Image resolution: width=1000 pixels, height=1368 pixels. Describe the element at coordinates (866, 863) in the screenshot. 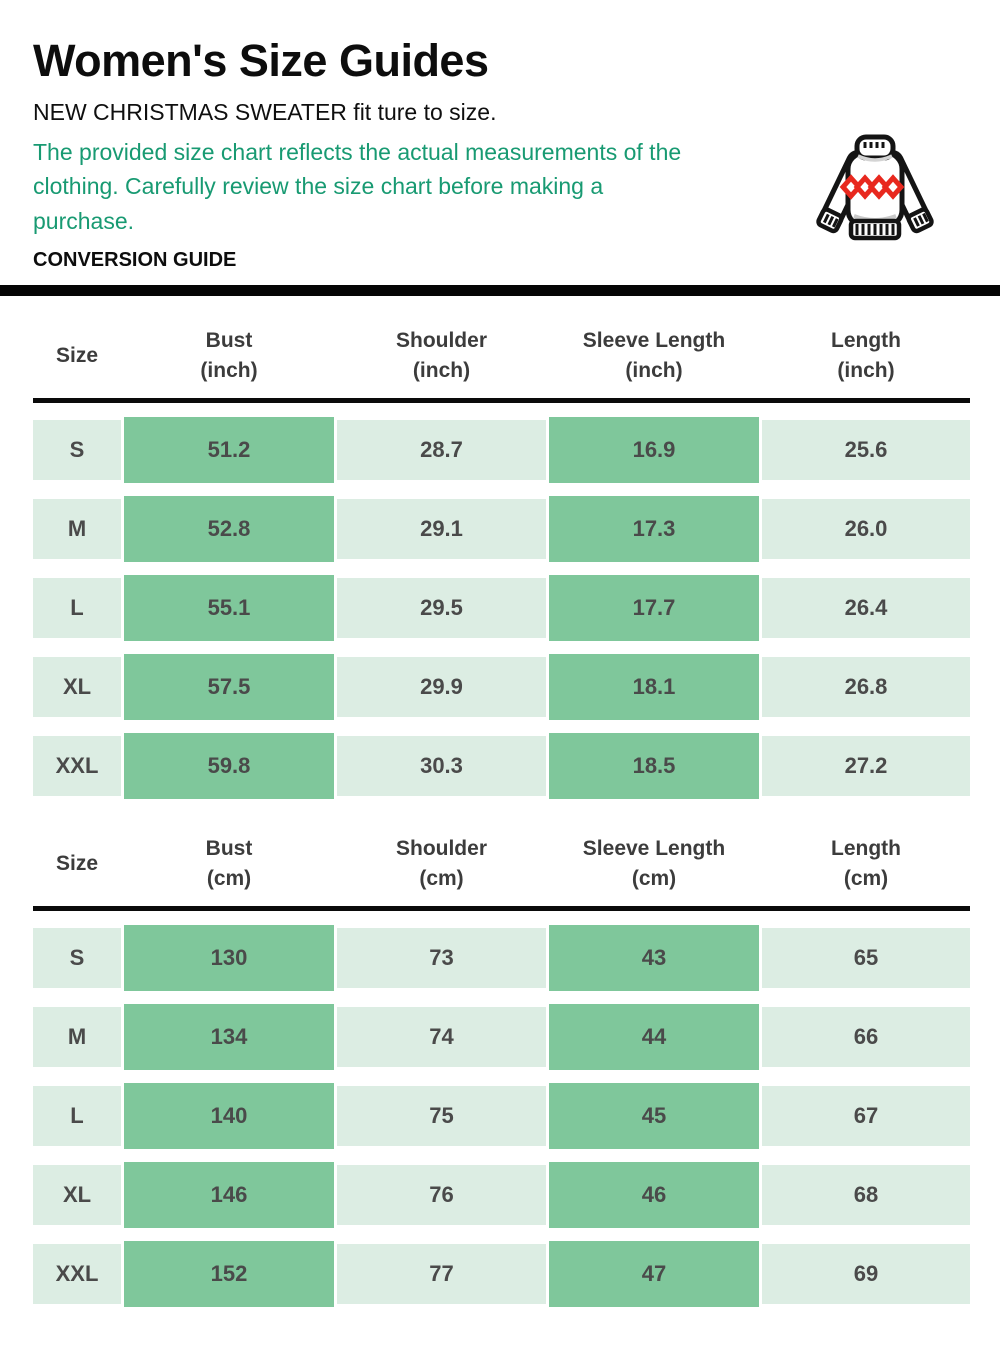

I see `column-header-length: Length (cm)` at that location.